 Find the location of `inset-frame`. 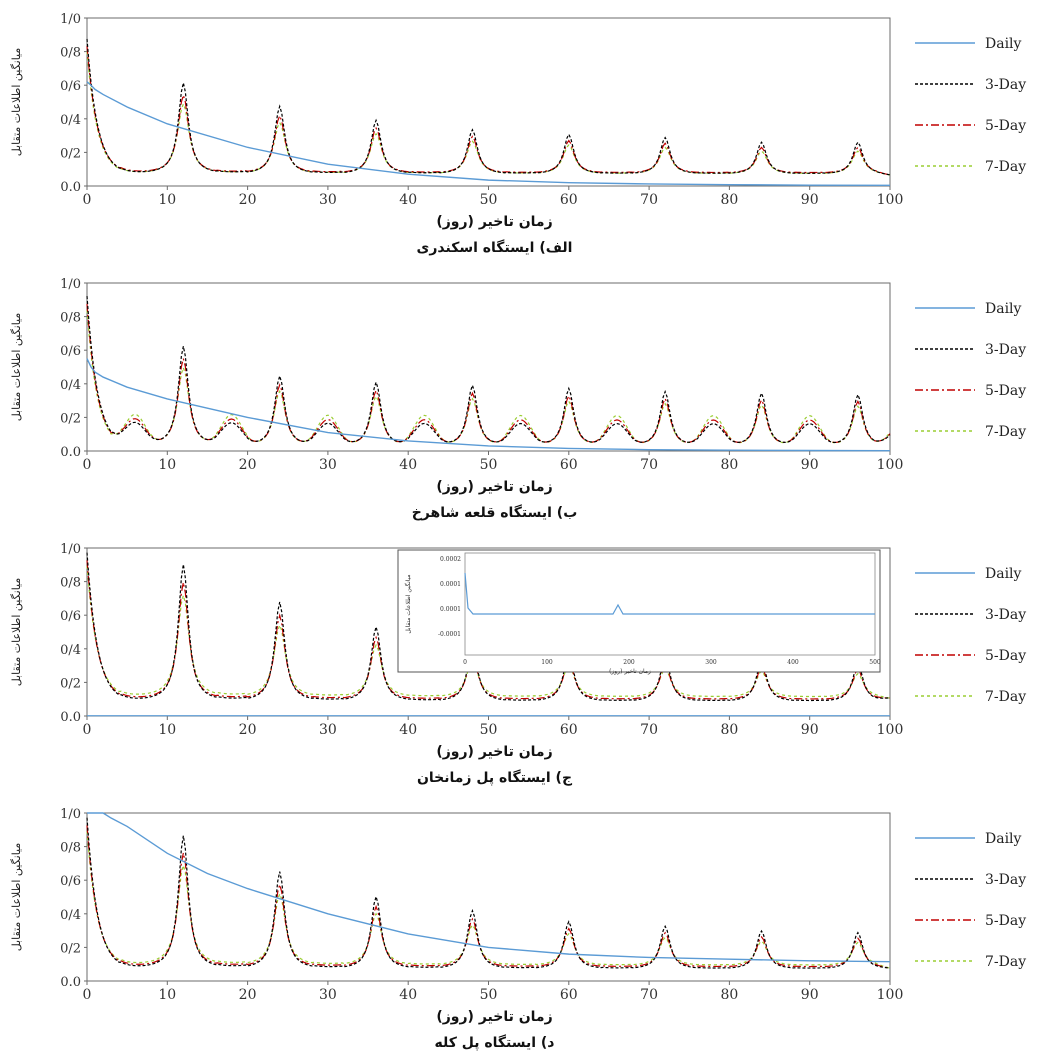

inset-frame is located at coordinates (639, 611).